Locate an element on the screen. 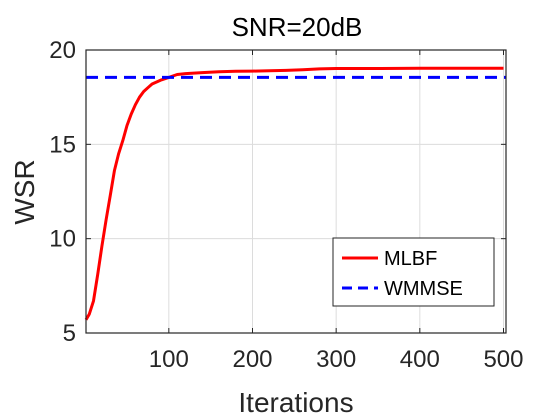 The width and height of the screenshot is (560, 420). legend: MLBF WMMSE is located at coordinates (413, 272).